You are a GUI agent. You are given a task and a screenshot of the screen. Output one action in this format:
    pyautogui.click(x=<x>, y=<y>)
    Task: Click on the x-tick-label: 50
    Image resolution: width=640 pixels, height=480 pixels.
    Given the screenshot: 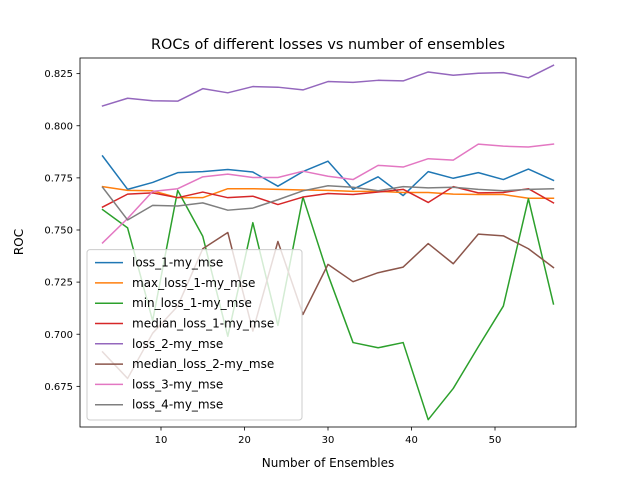 What is the action you would take?
    pyautogui.click(x=495, y=440)
    